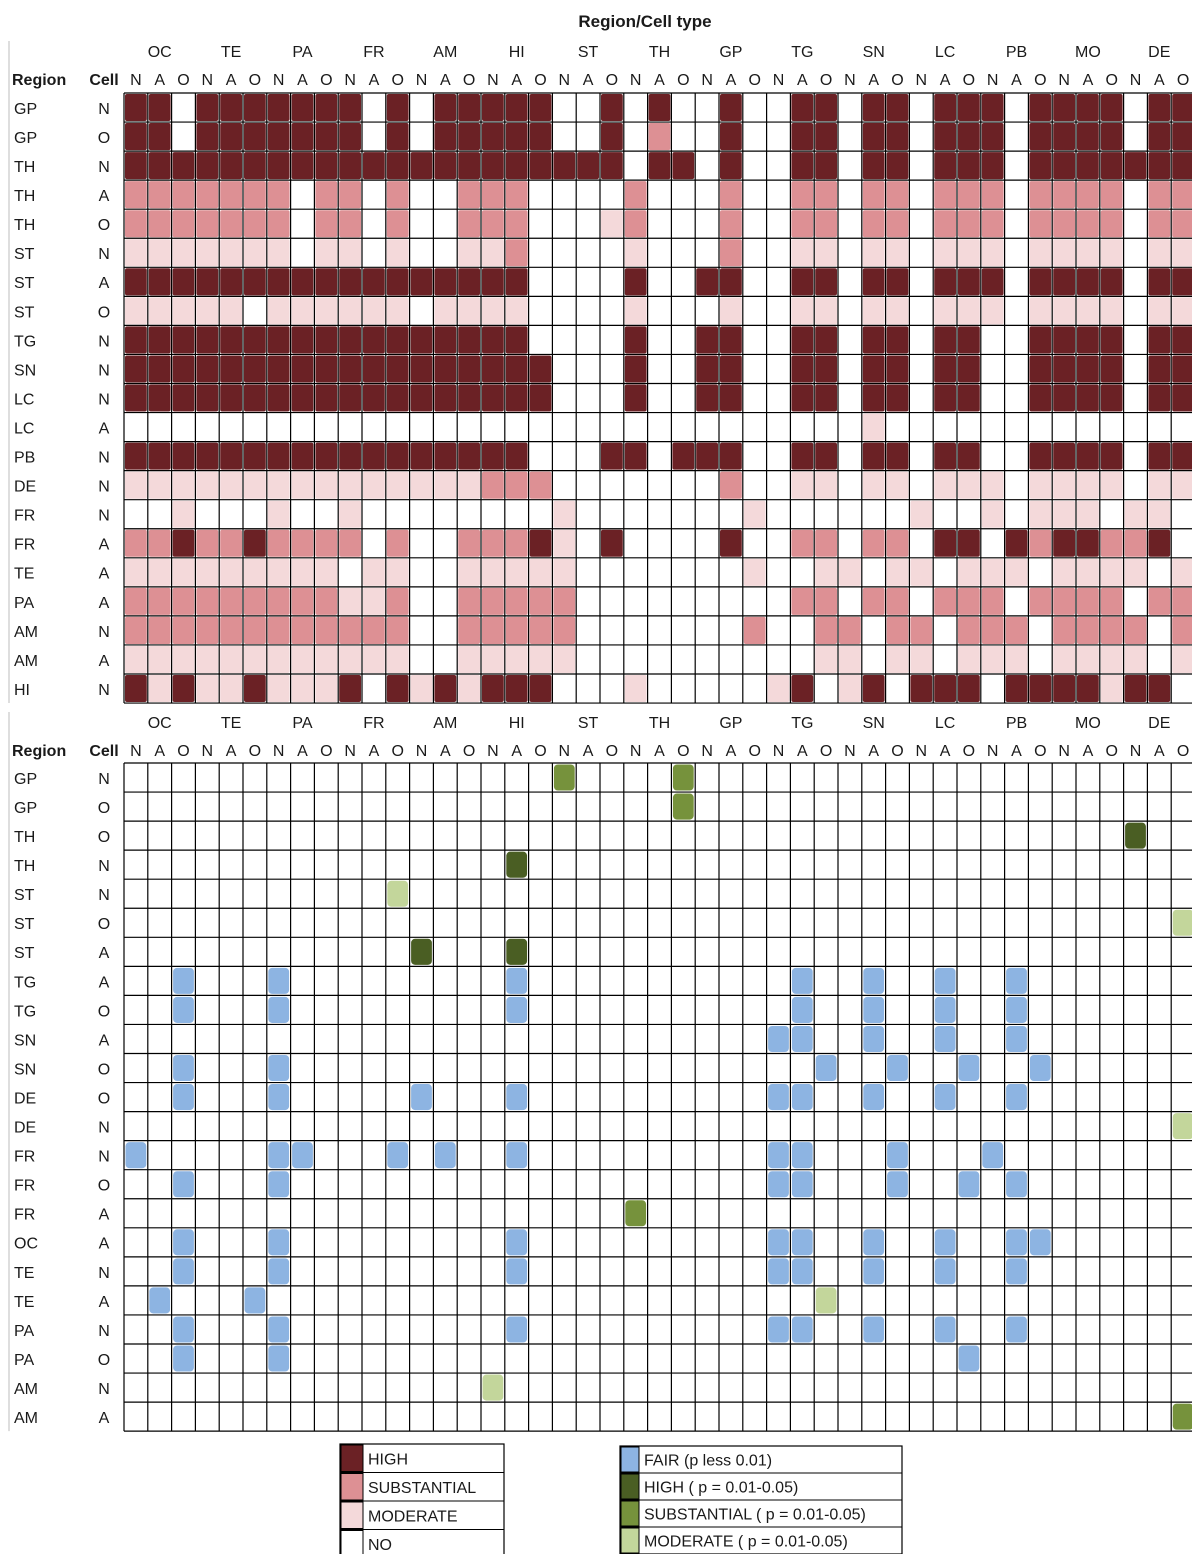 Image resolution: width=1192 pixels, height=1554 pixels. What do you see at coordinates (945, 723) in the screenshot?
I see `column-region-label: LC` at bounding box center [945, 723].